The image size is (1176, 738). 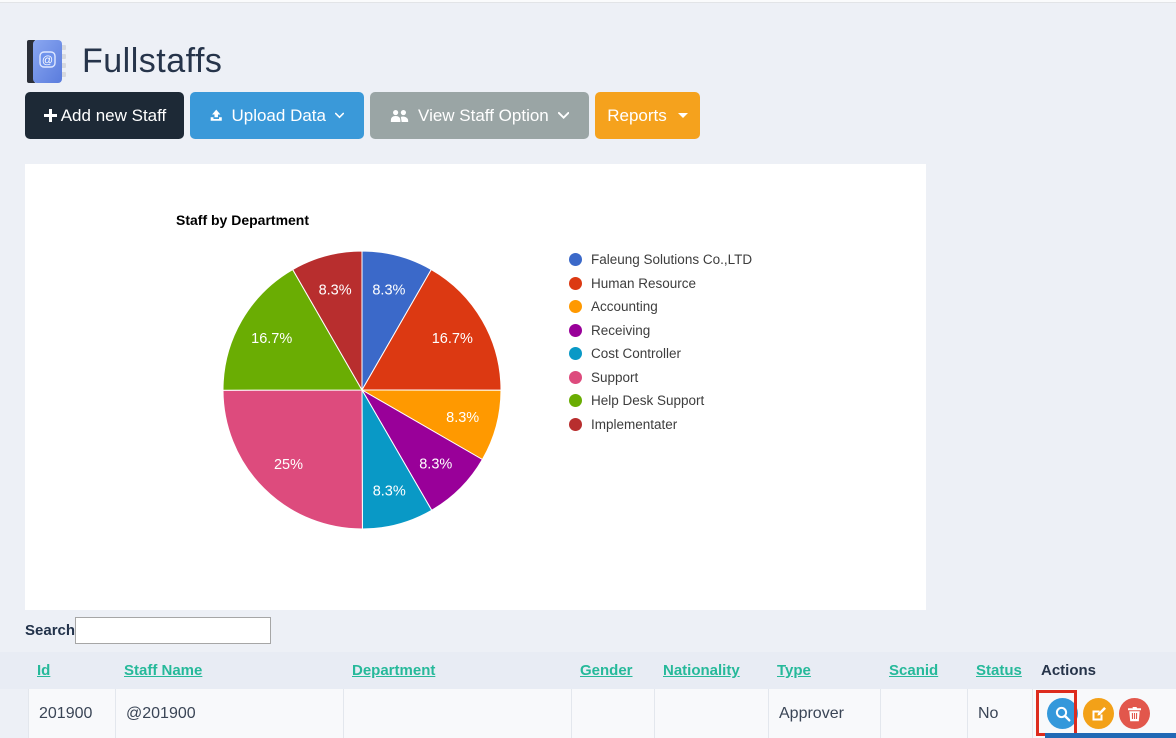 I want to click on reports-button: Reports, so click(x=647, y=115).